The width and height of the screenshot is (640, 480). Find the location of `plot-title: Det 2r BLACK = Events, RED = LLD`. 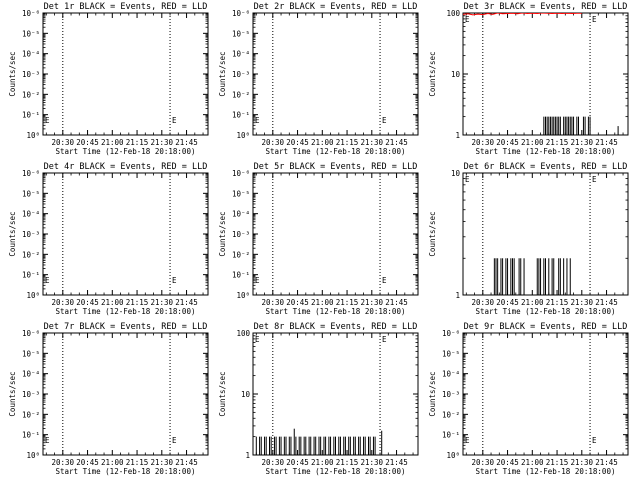

plot-title: Det 2r BLACK = Events, RED = LLD is located at coordinates (336, 7).